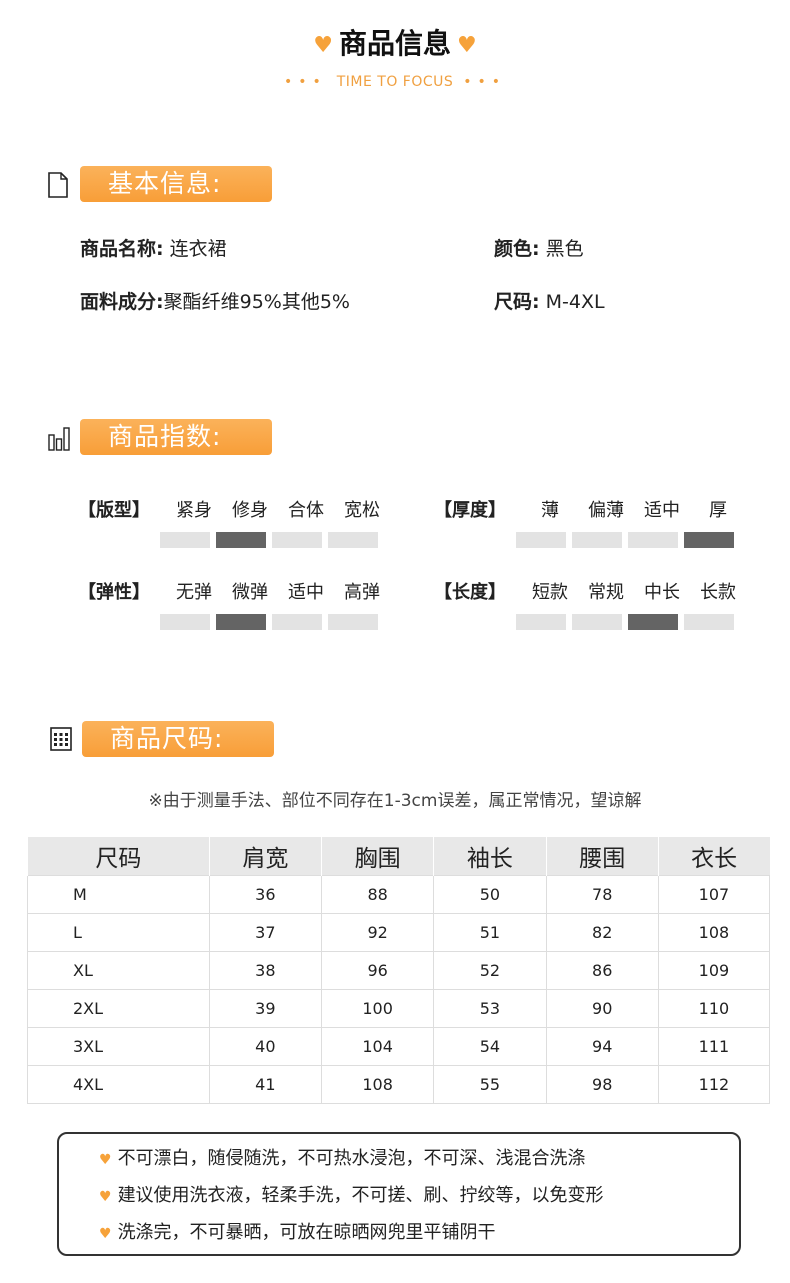 This screenshot has width=790, height=1283. I want to click on index-option: 紧身, so click(194, 510).